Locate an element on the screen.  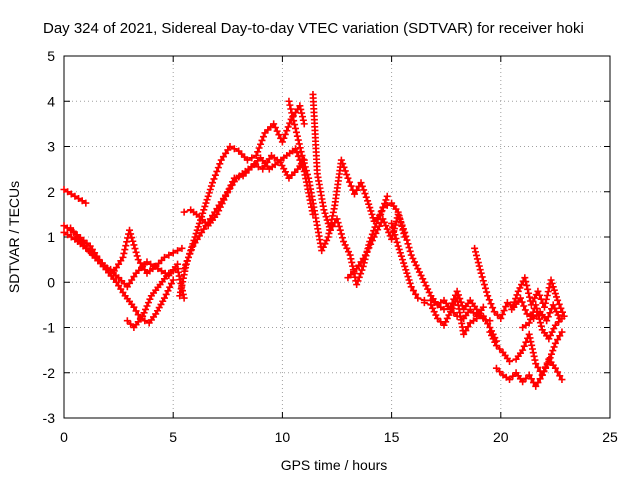
y-tick-label: 3 is located at coordinates (51, 147).